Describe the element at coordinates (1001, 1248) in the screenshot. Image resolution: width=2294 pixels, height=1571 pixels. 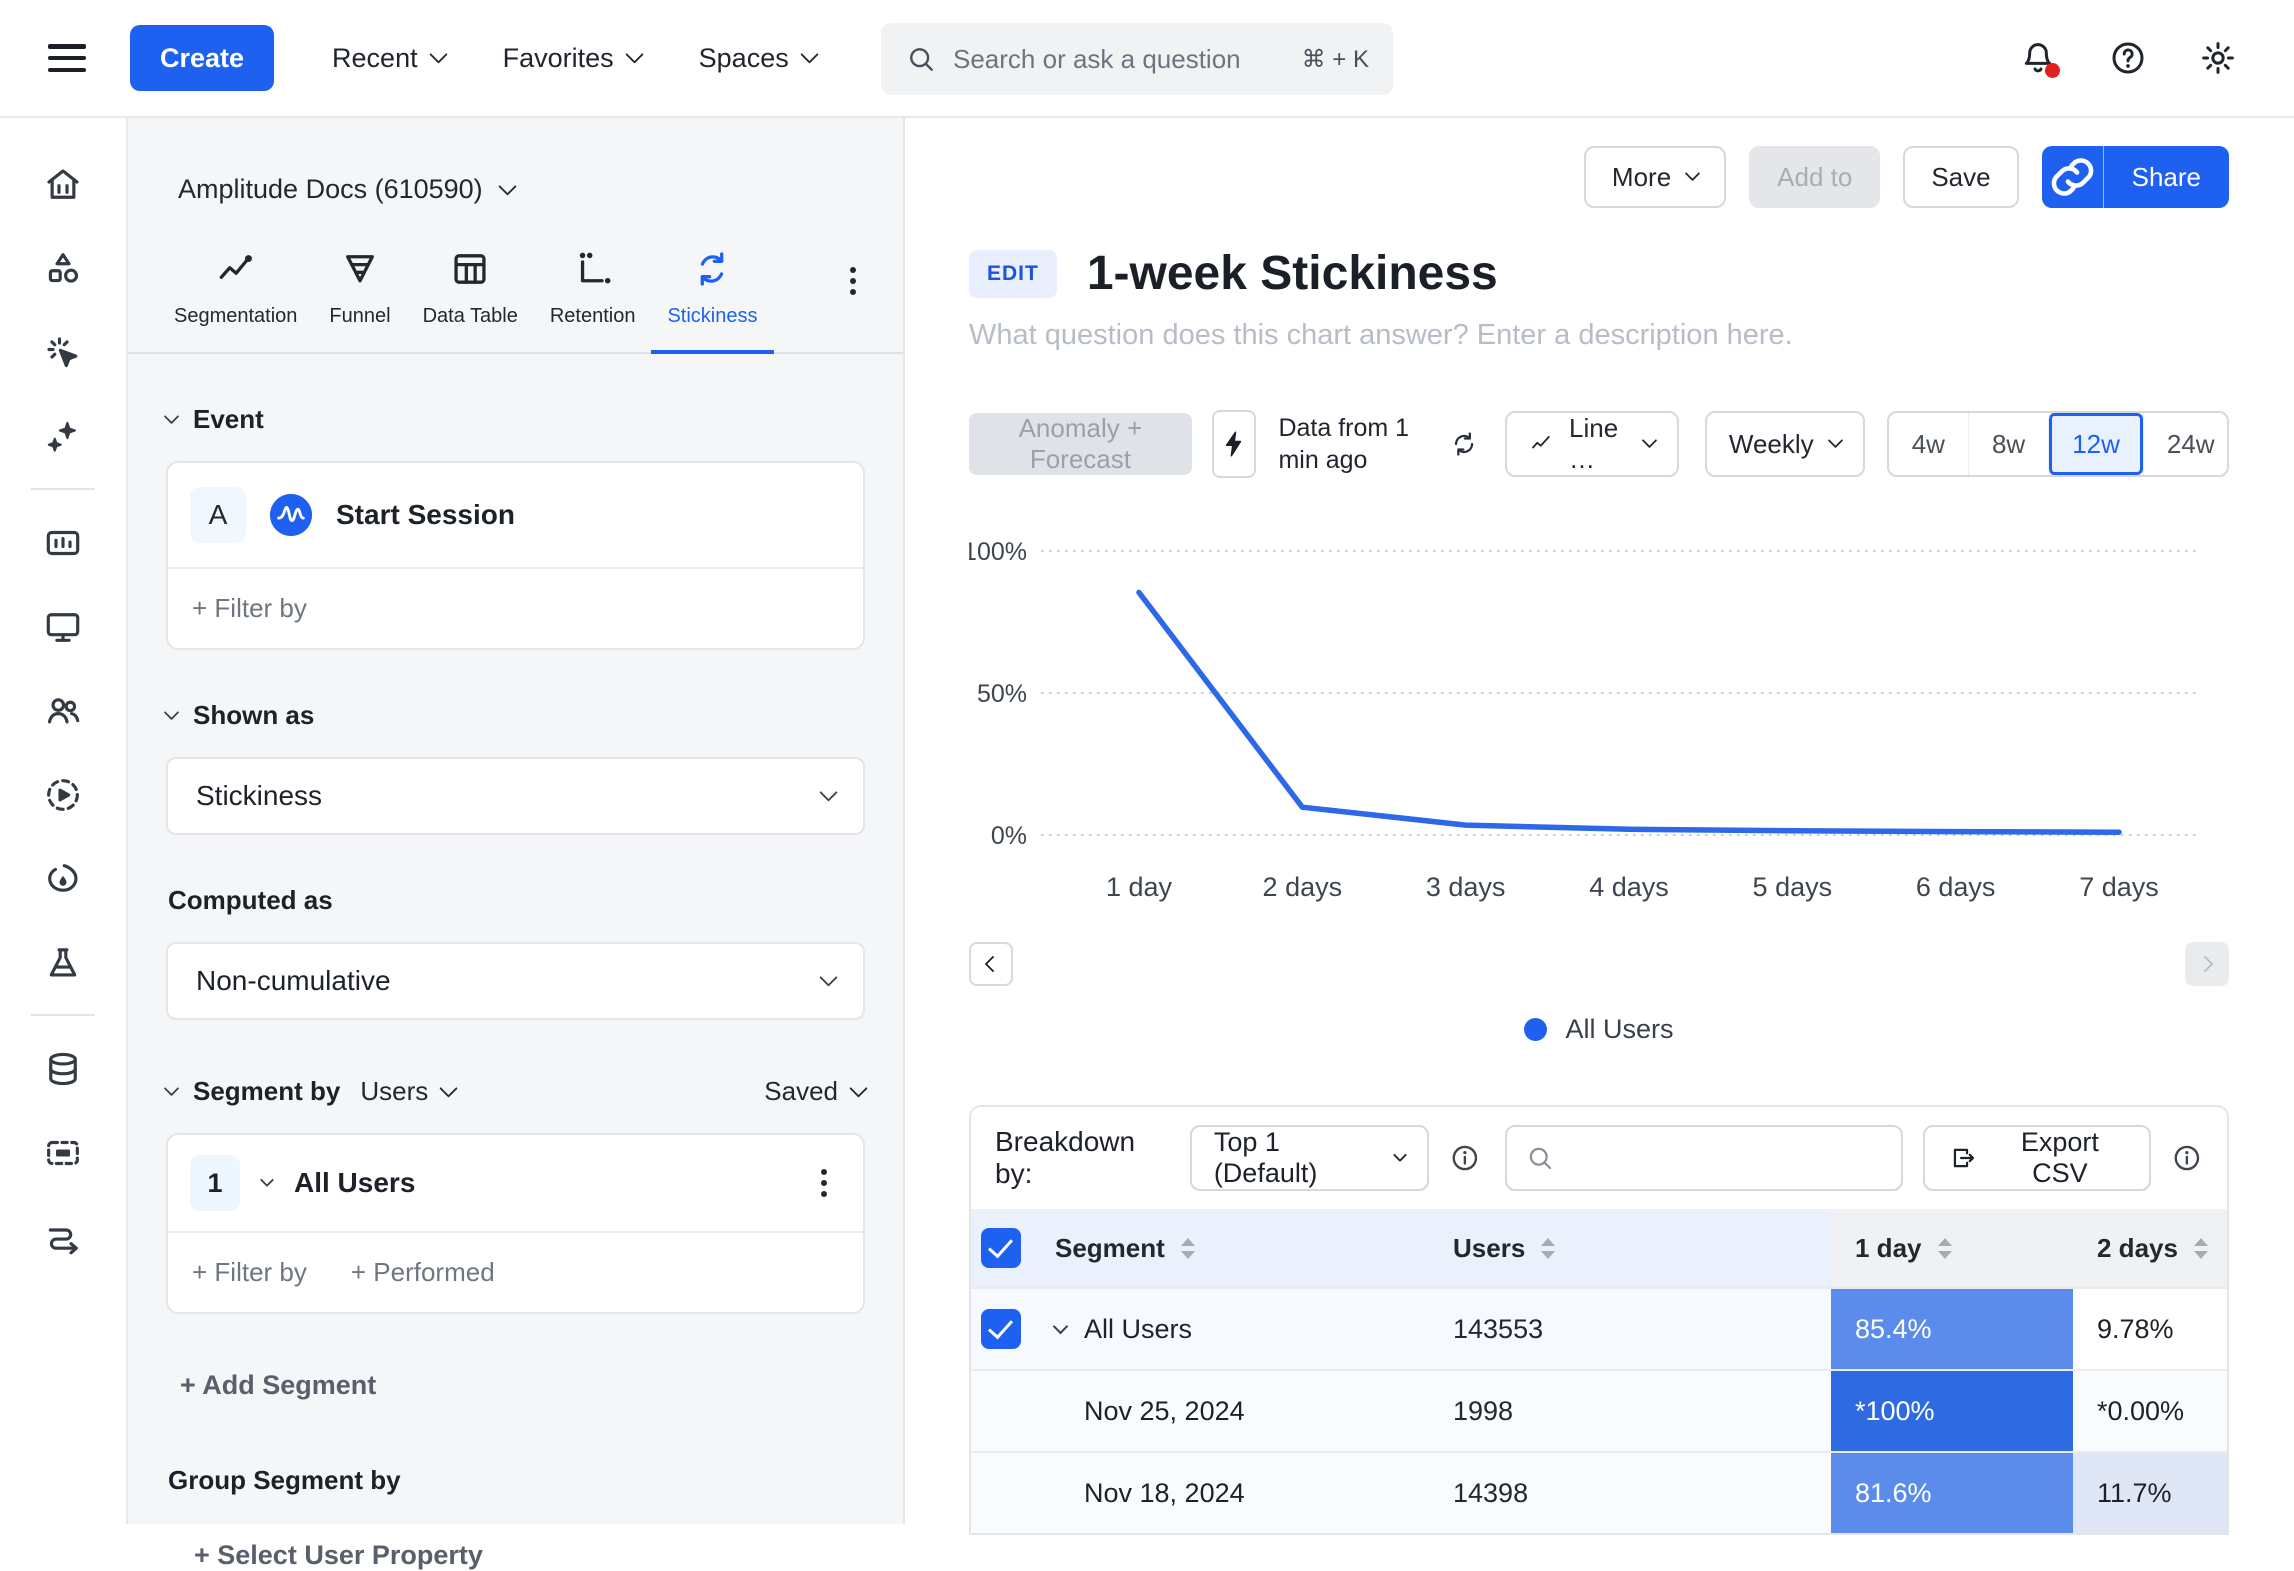
I see `select-all-checkbox` at that location.